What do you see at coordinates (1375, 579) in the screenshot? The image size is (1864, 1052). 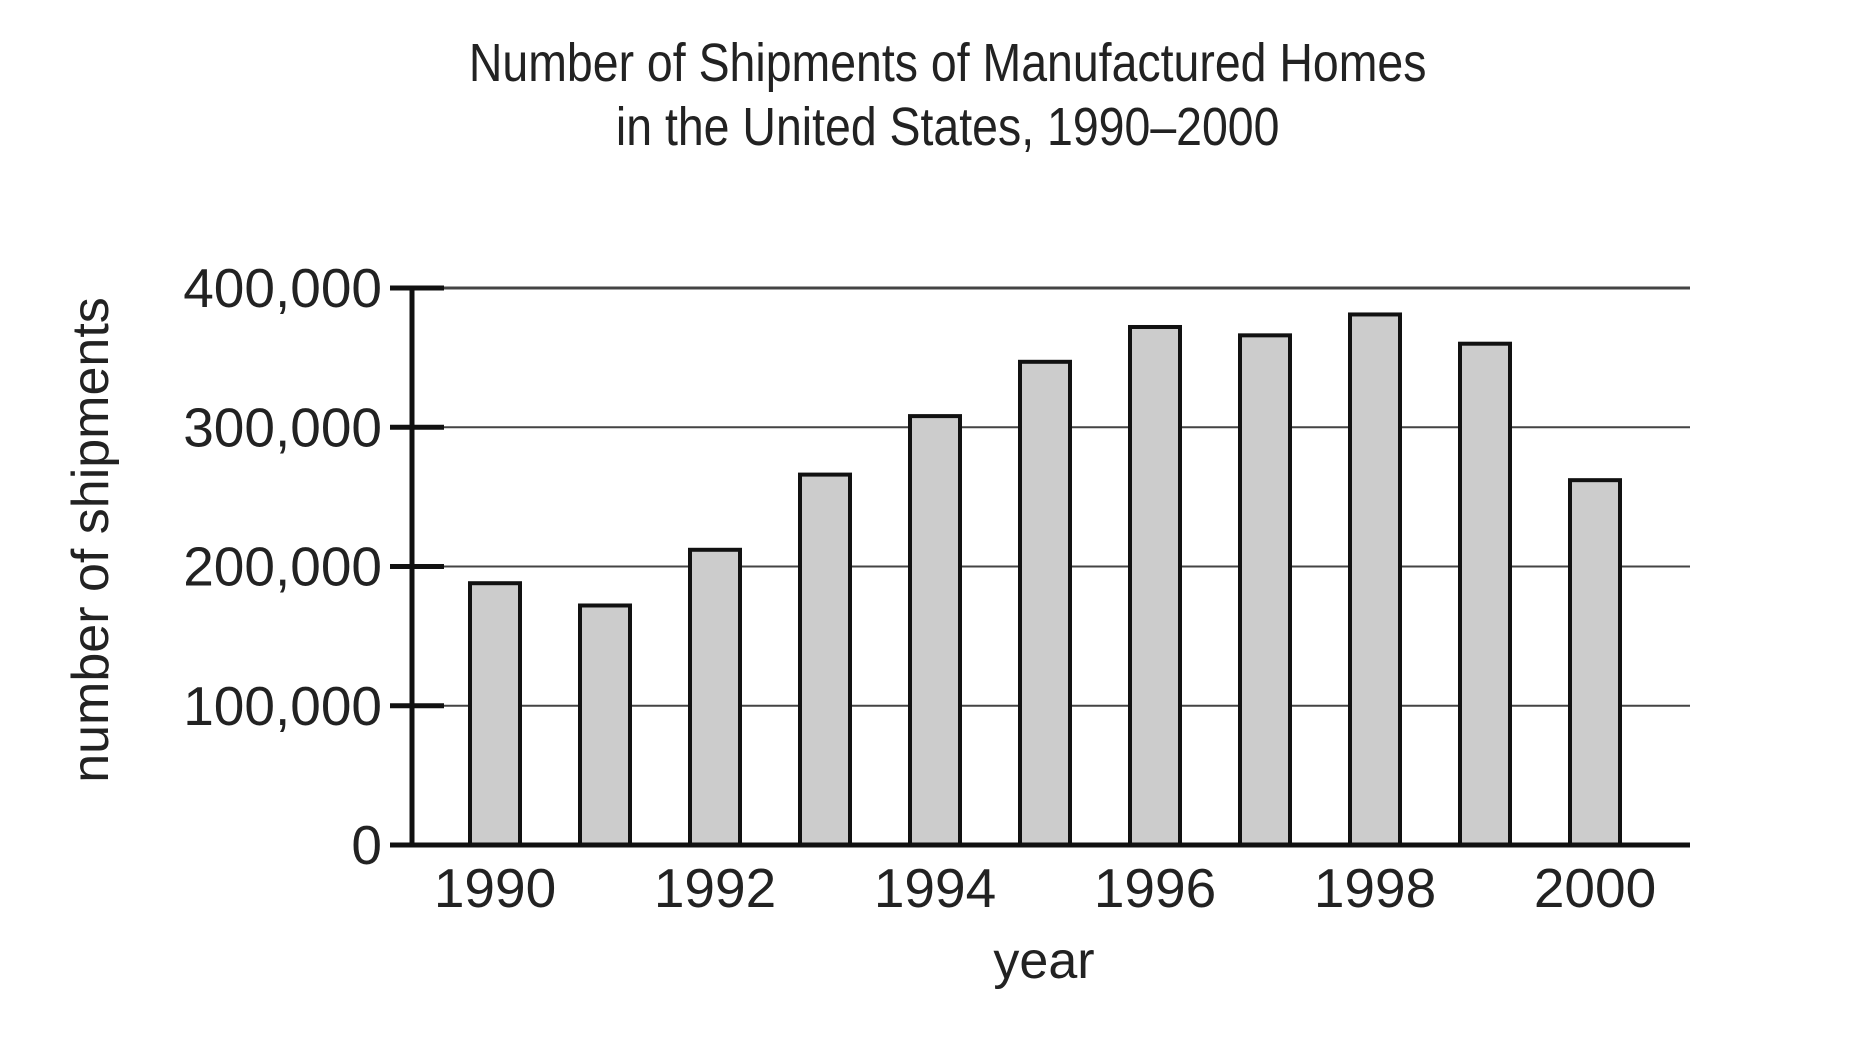 I see `bar-1998` at bounding box center [1375, 579].